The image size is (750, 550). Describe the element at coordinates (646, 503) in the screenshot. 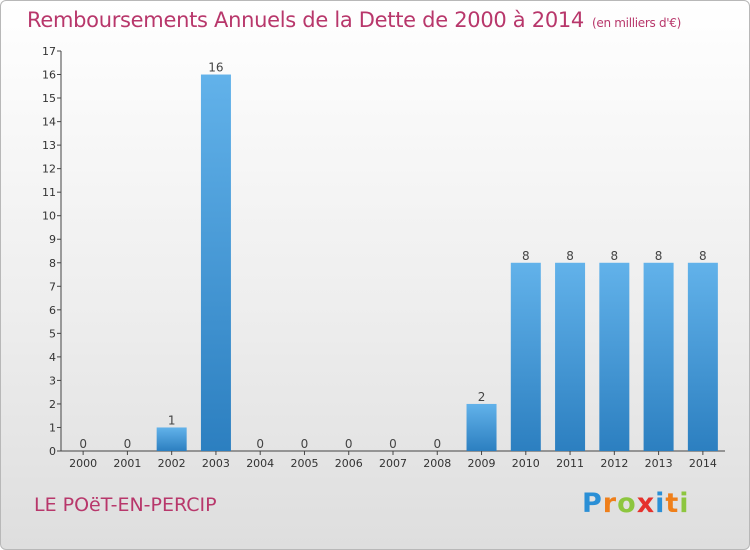

I see `logo-letter: x` at that location.